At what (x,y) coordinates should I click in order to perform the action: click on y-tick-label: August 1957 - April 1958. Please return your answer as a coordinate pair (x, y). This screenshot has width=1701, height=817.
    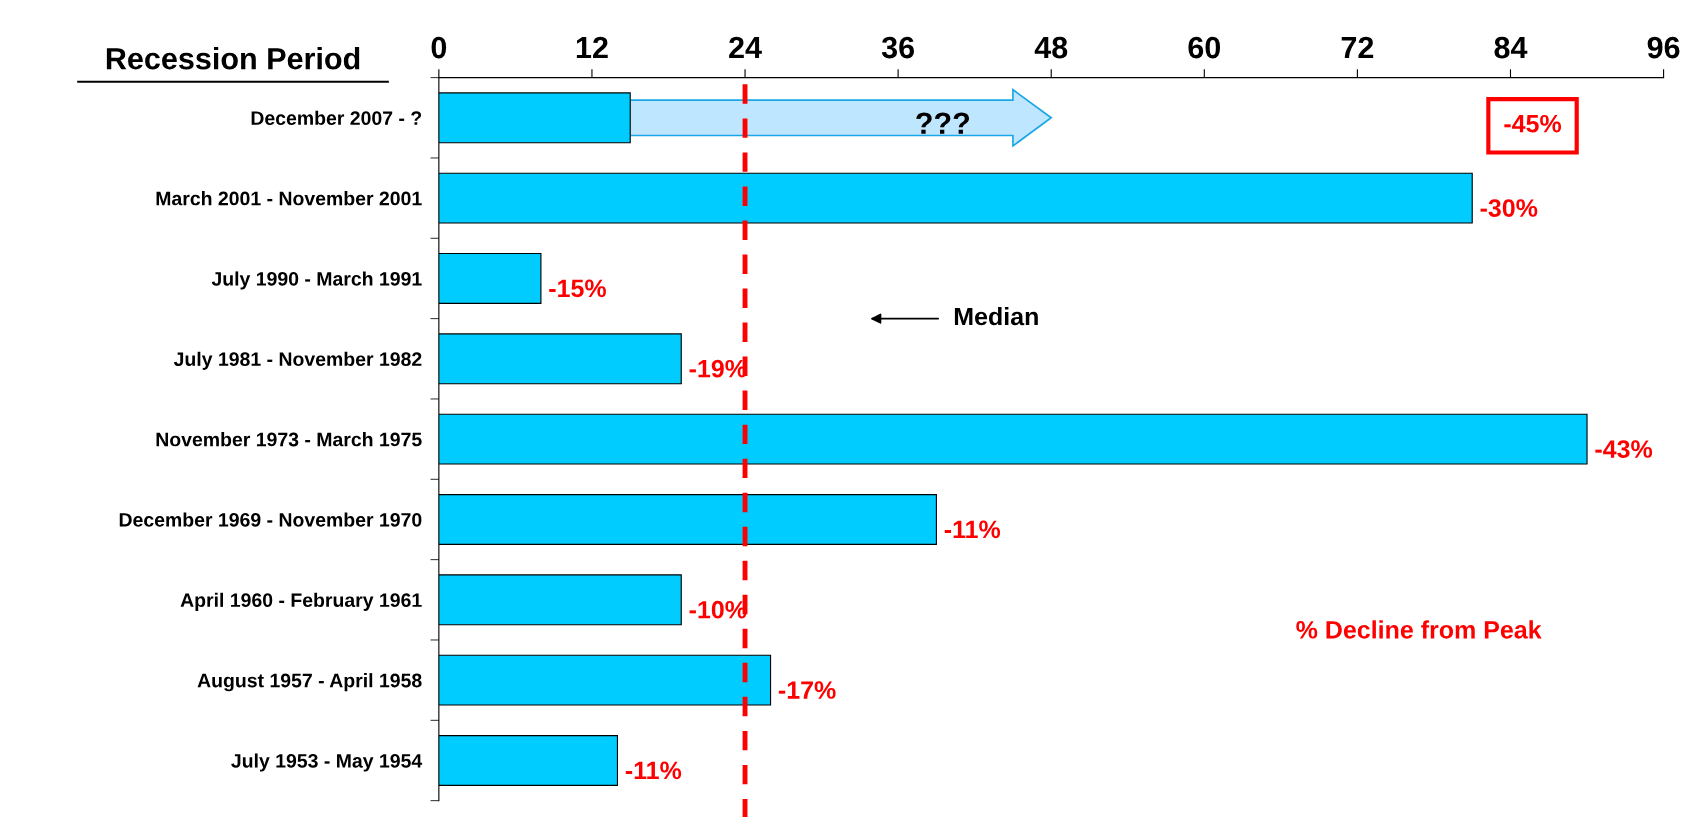
    Looking at the image, I should click on (309, 682).